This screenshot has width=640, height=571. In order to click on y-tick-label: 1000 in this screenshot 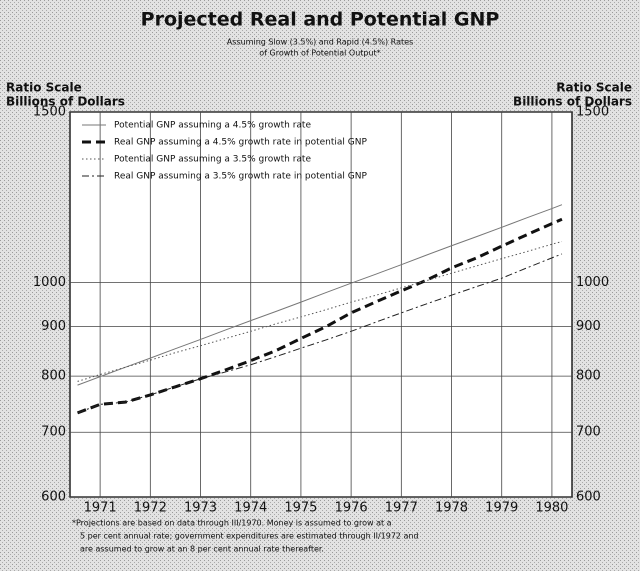, I will do `click(49, 282)`.